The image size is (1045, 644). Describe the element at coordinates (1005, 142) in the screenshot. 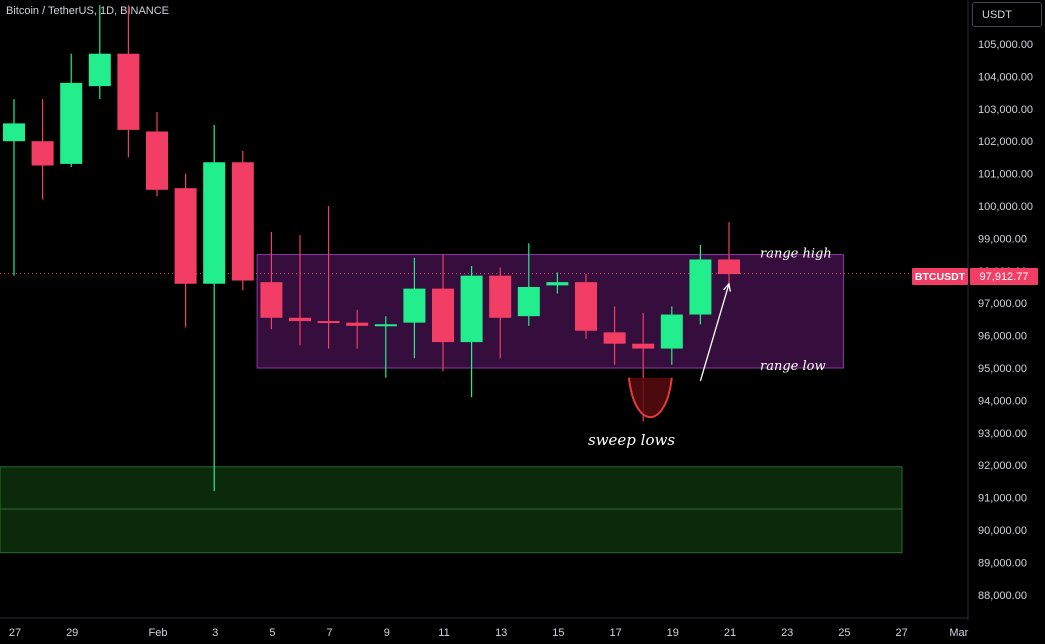

I see `price-axis-tick: 102,000.00` at that location.